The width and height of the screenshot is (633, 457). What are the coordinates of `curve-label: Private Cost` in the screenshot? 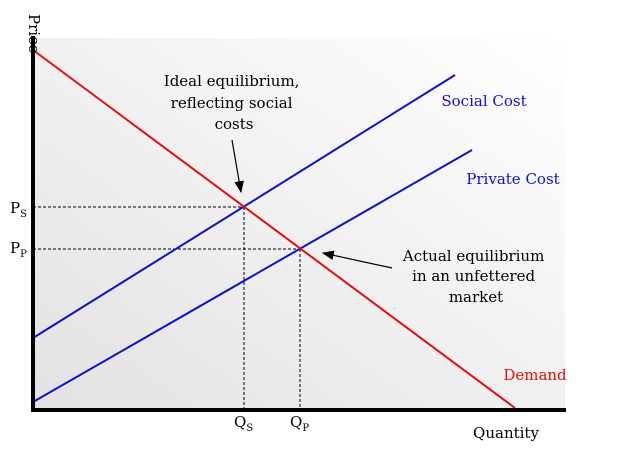 It's located at (512, 179).